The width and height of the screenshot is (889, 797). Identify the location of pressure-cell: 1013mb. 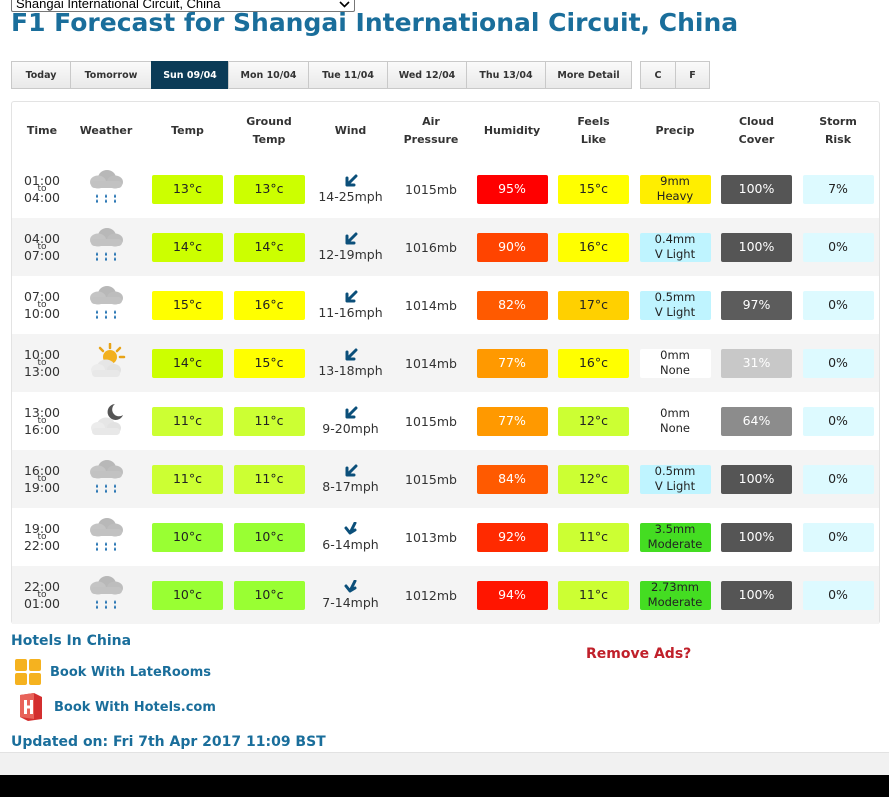
(431, 537).